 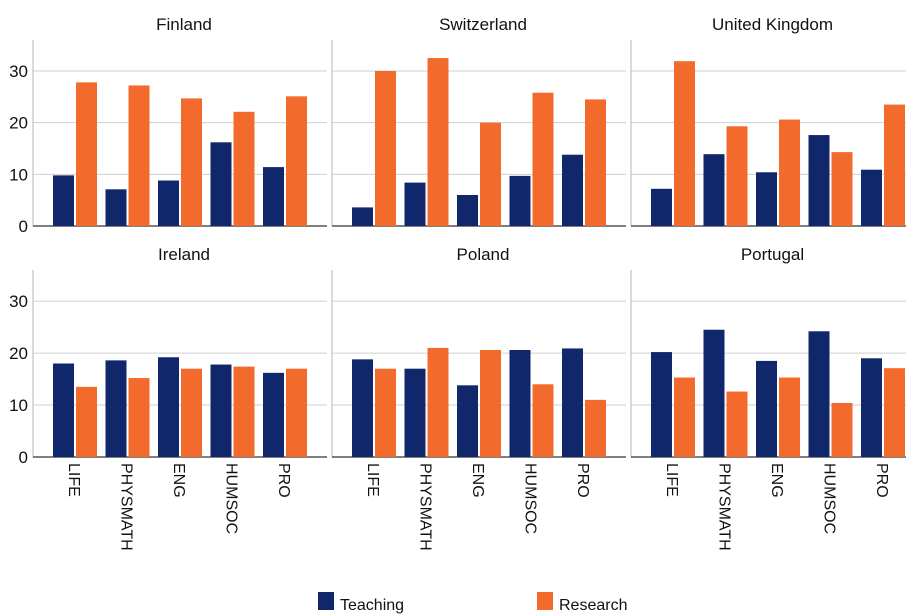 What do you see at coordinates (593, 605) in the screenshot?
I see `legend-label-research: Research` at bounding box center [593, 605].